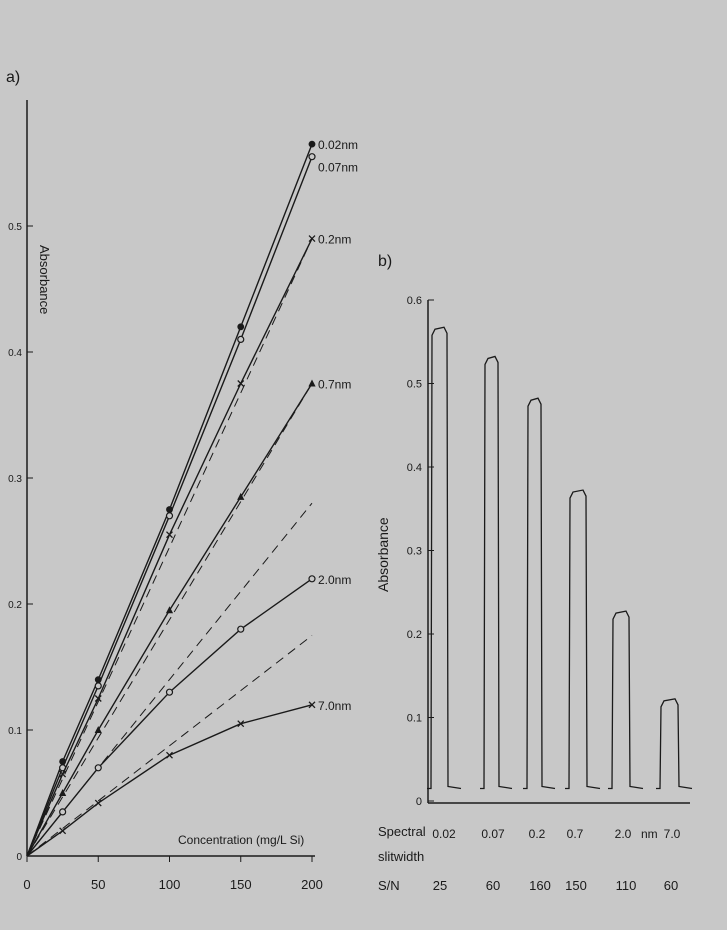 Image resolution: width=727 pixels, height=930 pixels. What do you see at coordinates (623, 834) in the screenshot?
I see `b-slit-label: 2.0` at bounding box center [623, 834].